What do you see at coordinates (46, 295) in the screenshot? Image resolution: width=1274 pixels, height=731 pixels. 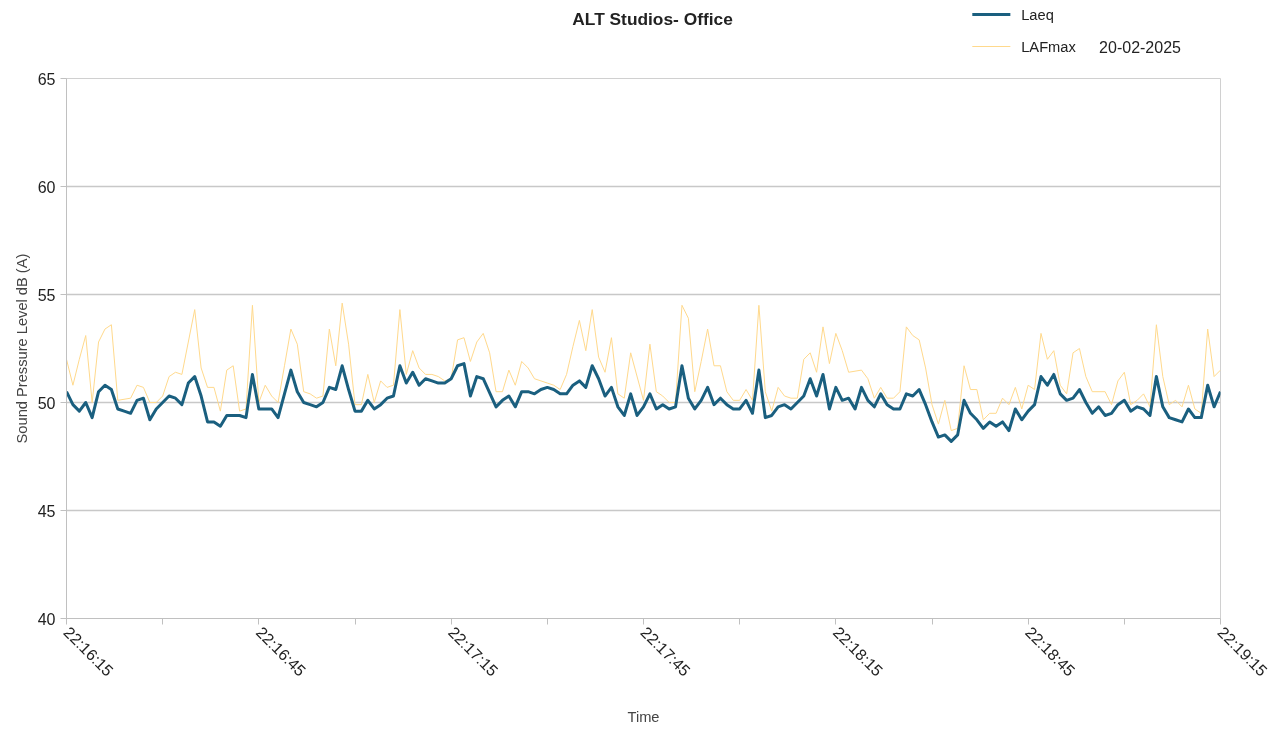 I see `y-tick-label: 55` at bounding box center [46, 295].